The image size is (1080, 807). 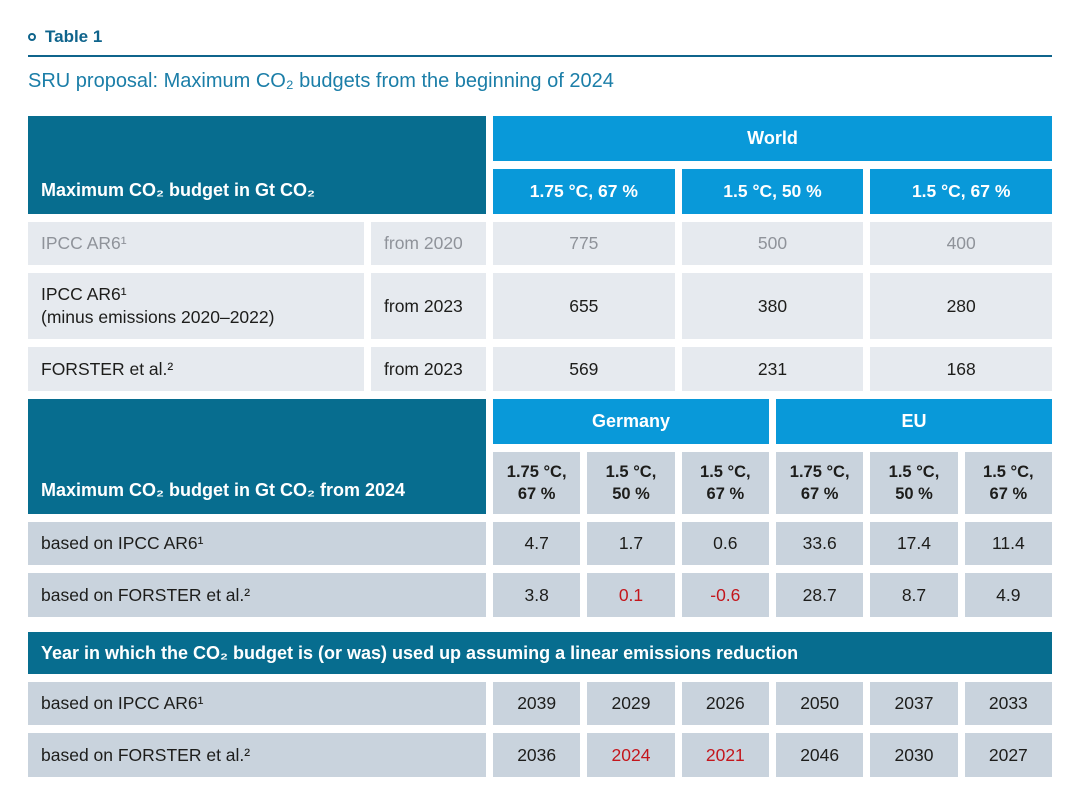 I want to click on value-cell: 8.7, so click(x=914, y=595).